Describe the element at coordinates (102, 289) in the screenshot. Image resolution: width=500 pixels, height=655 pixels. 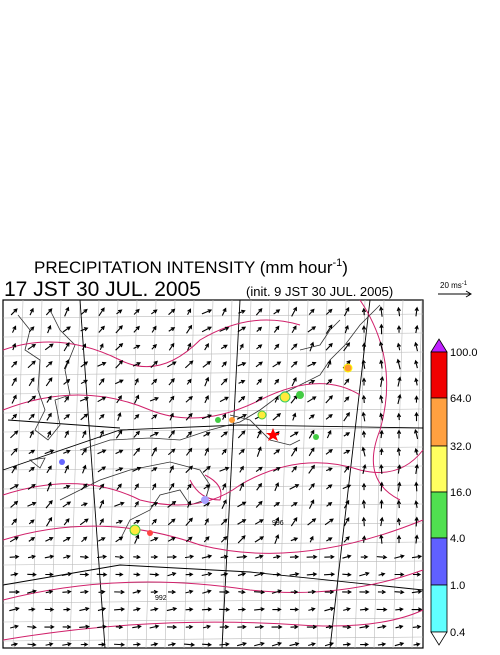
I see `valid-time: 17 JST 30 JUL. 2005` at that location.